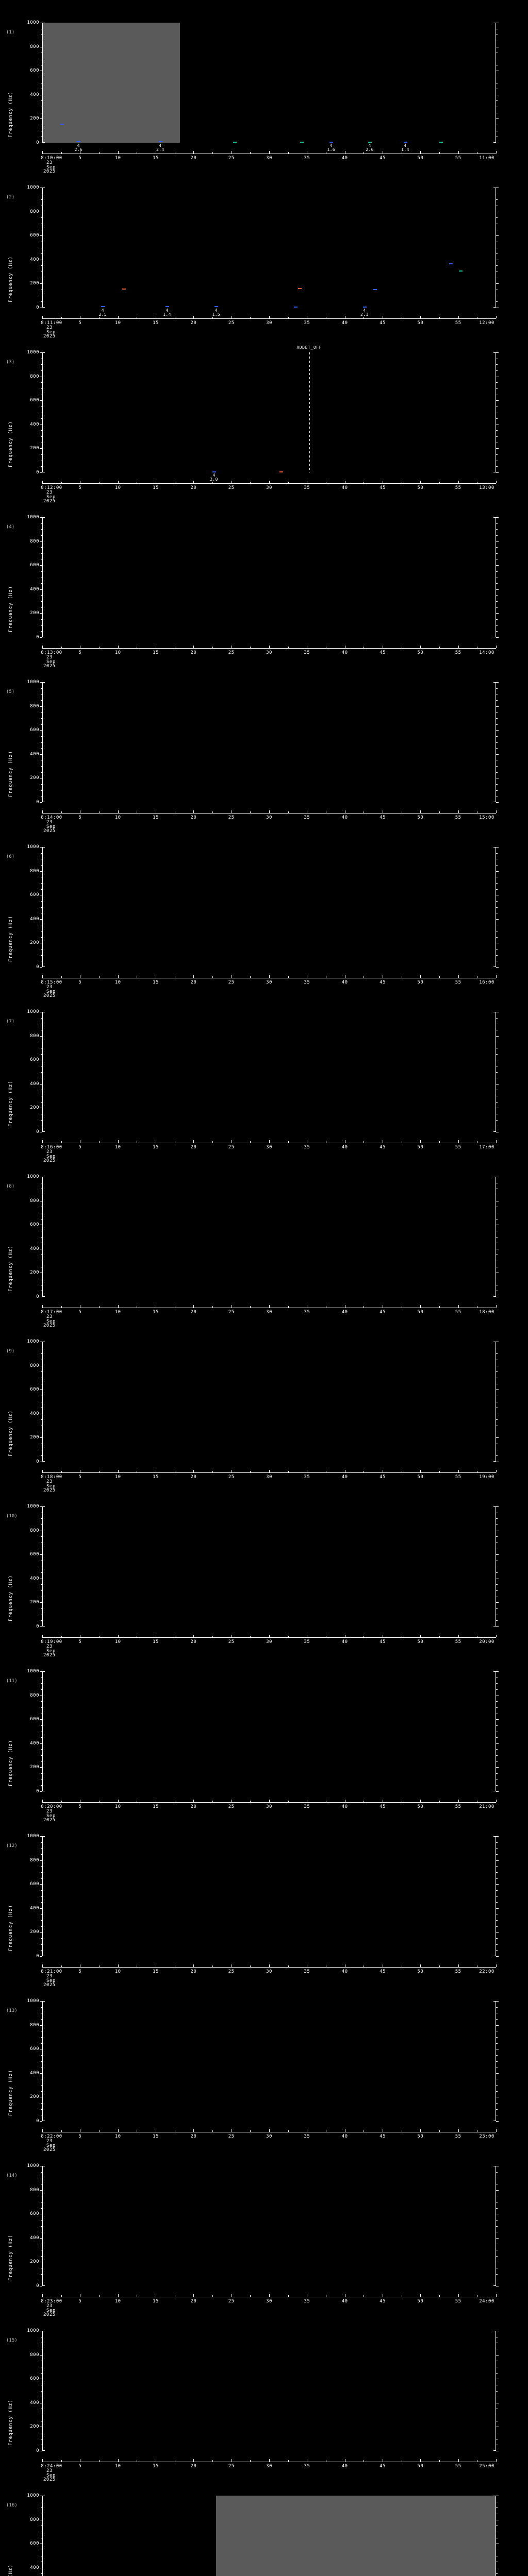  What do you see at coordinates (194, 487) in the screenshot?
I see `x-axis-tick-label: 20` at bounding box center [194, 487].